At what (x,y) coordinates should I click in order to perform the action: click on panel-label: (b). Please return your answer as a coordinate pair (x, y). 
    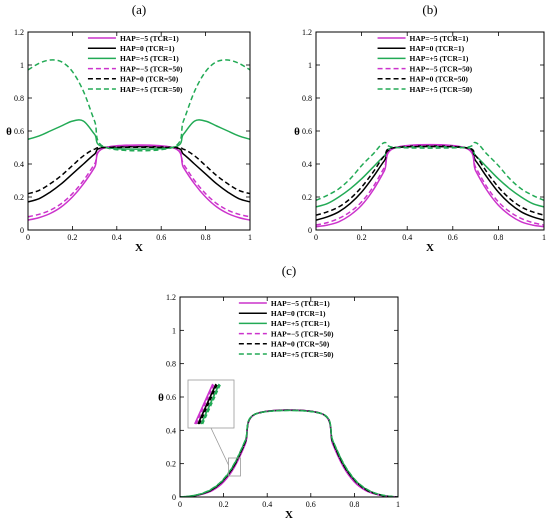
    Looking at the image, I should click on (429, 9).